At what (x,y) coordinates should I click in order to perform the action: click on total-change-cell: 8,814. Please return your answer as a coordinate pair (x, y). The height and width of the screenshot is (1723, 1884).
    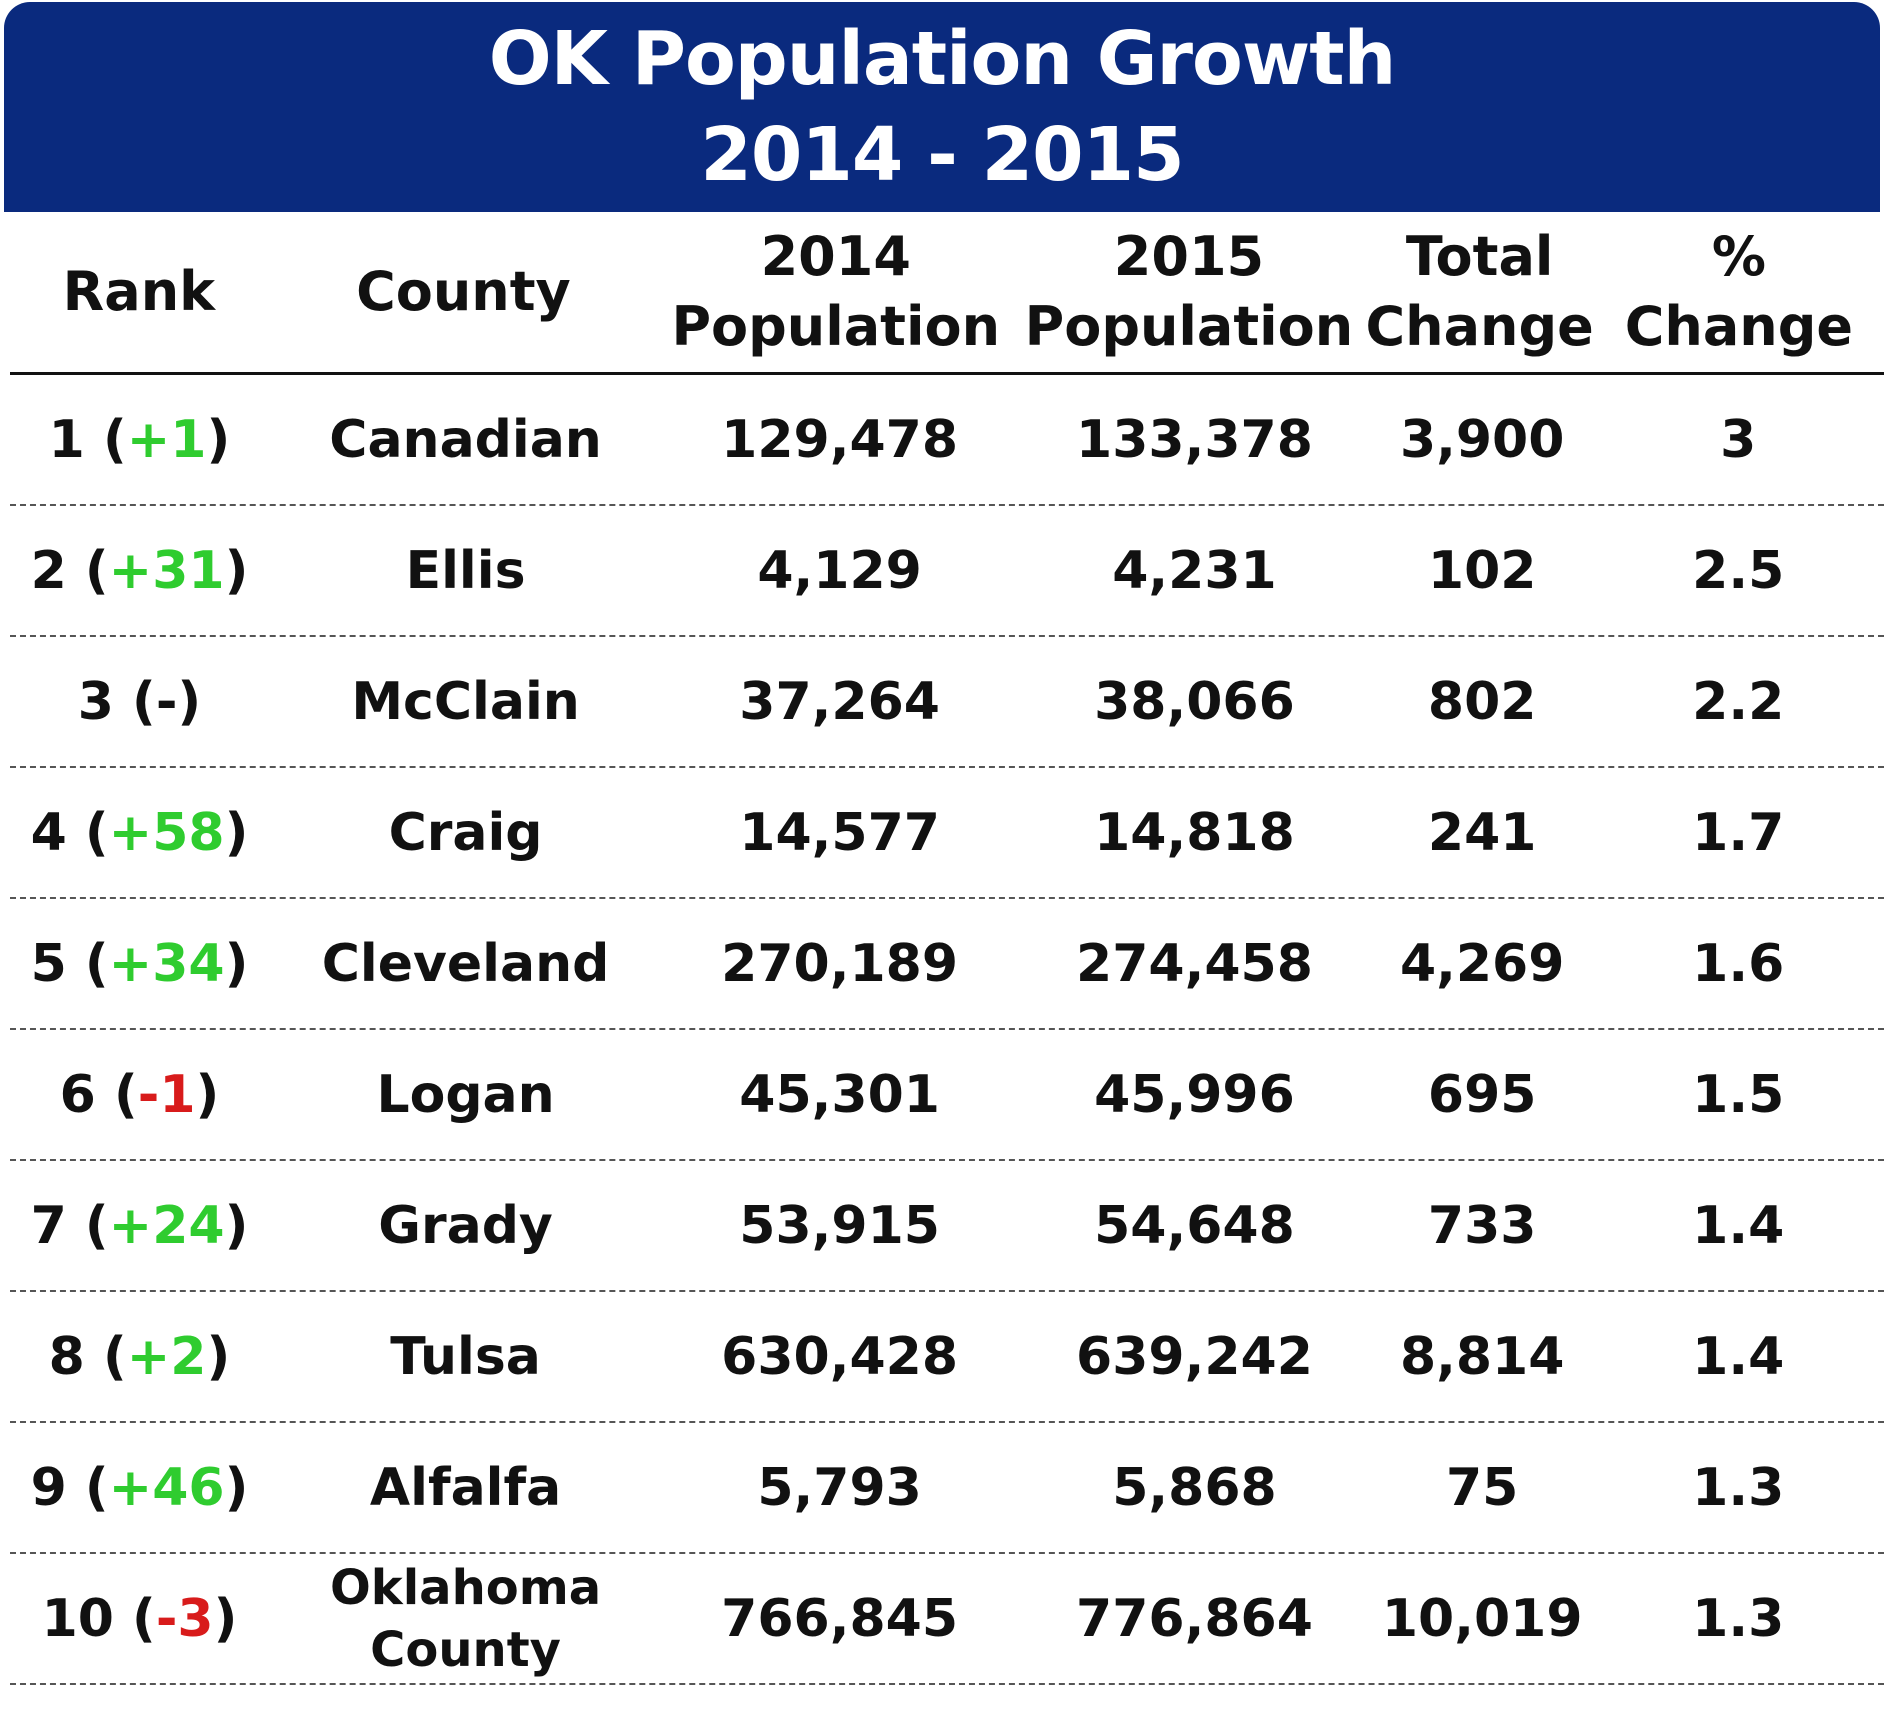
    Looking at the image, I should click on (1482, 1357).